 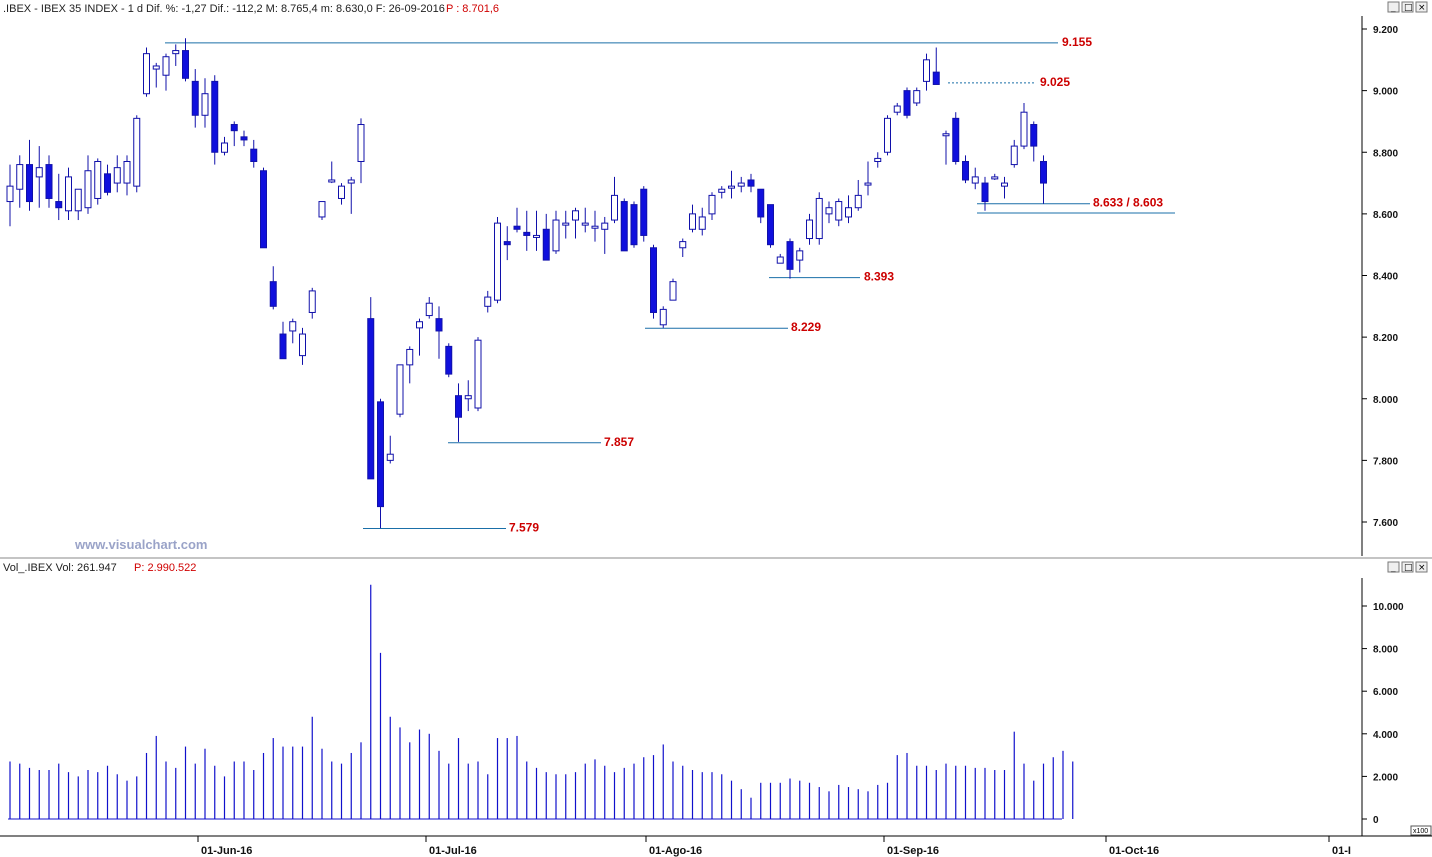 What do you see at coordinates (913, 851) in the screenshot?
I see `date-tick-label: 01-Sep-16` at bounding box center [913, 851].